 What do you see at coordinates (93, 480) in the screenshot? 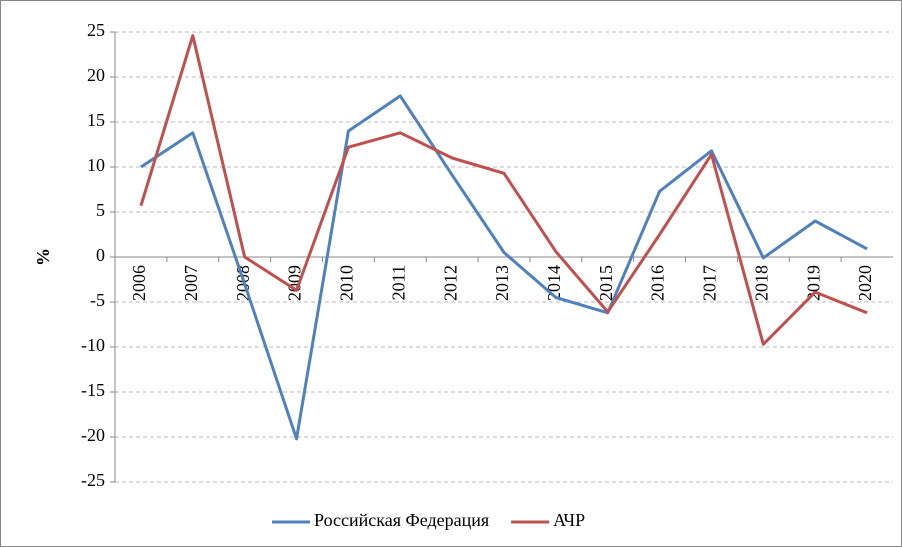
I see `y-tick-label: -25` at bounding box center [93, 480].